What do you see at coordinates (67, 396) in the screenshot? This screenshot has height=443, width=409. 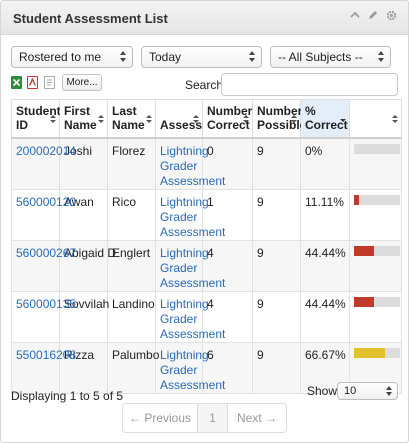 I see `table-info: Displaying 1 to 5 of 5` at bounding box center [67, 396].